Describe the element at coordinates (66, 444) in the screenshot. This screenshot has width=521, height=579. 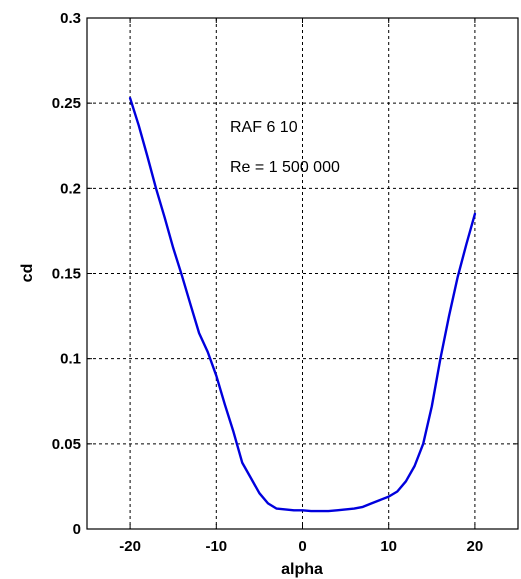
I see `y-tick-label: 0.05` at that location.